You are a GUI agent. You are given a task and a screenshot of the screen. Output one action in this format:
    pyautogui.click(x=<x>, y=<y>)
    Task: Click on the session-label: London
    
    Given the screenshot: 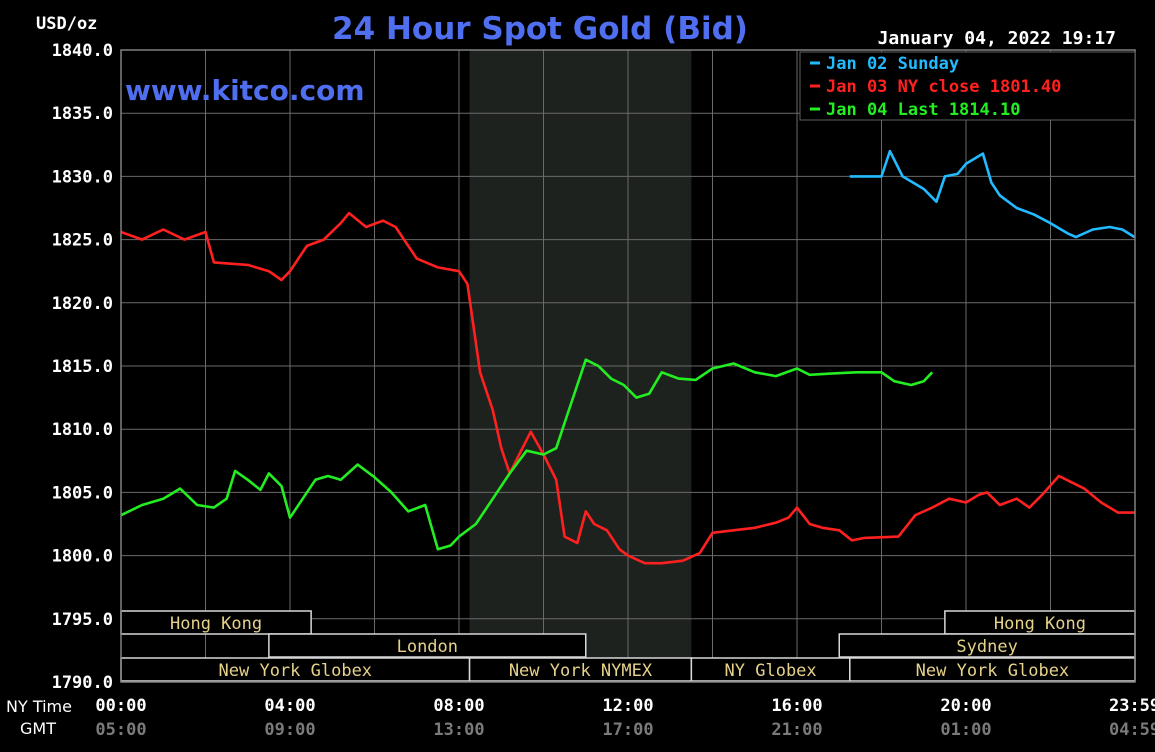 What is the action you would take?
    pyautogui.click(x=427, y=647)
    